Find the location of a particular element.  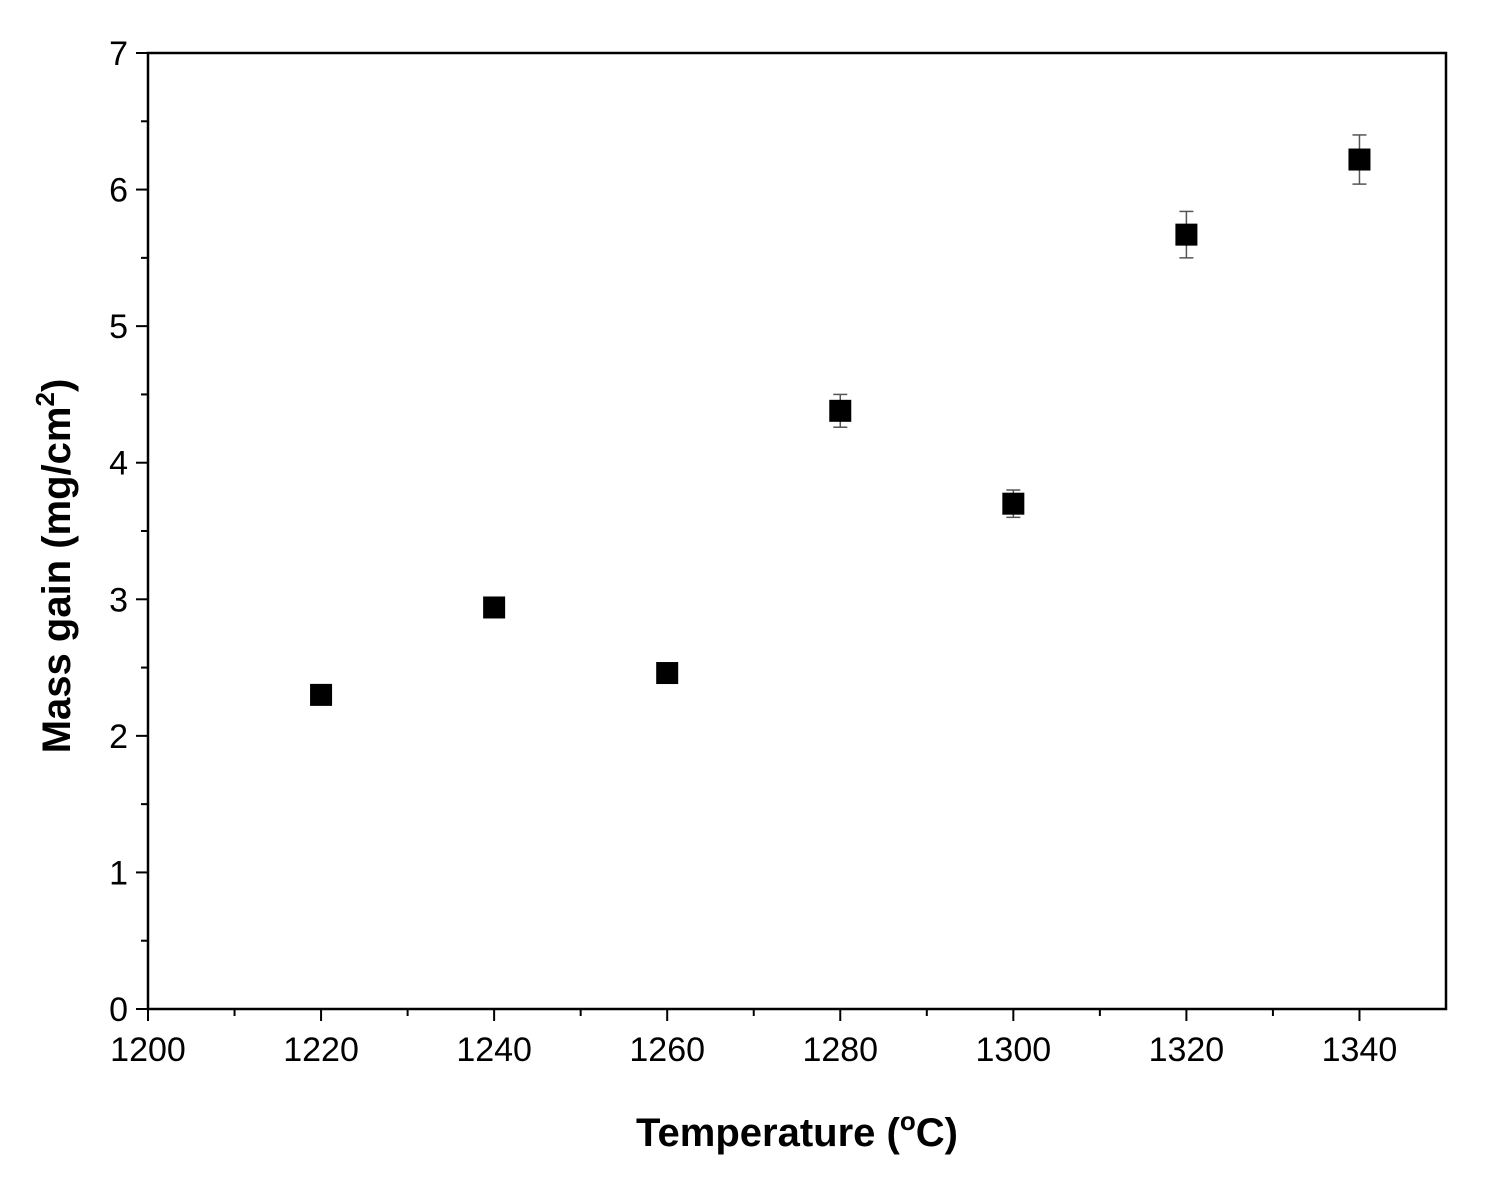

x-axis-title: Temperature (oC) is located at coordinates (797, 1130).